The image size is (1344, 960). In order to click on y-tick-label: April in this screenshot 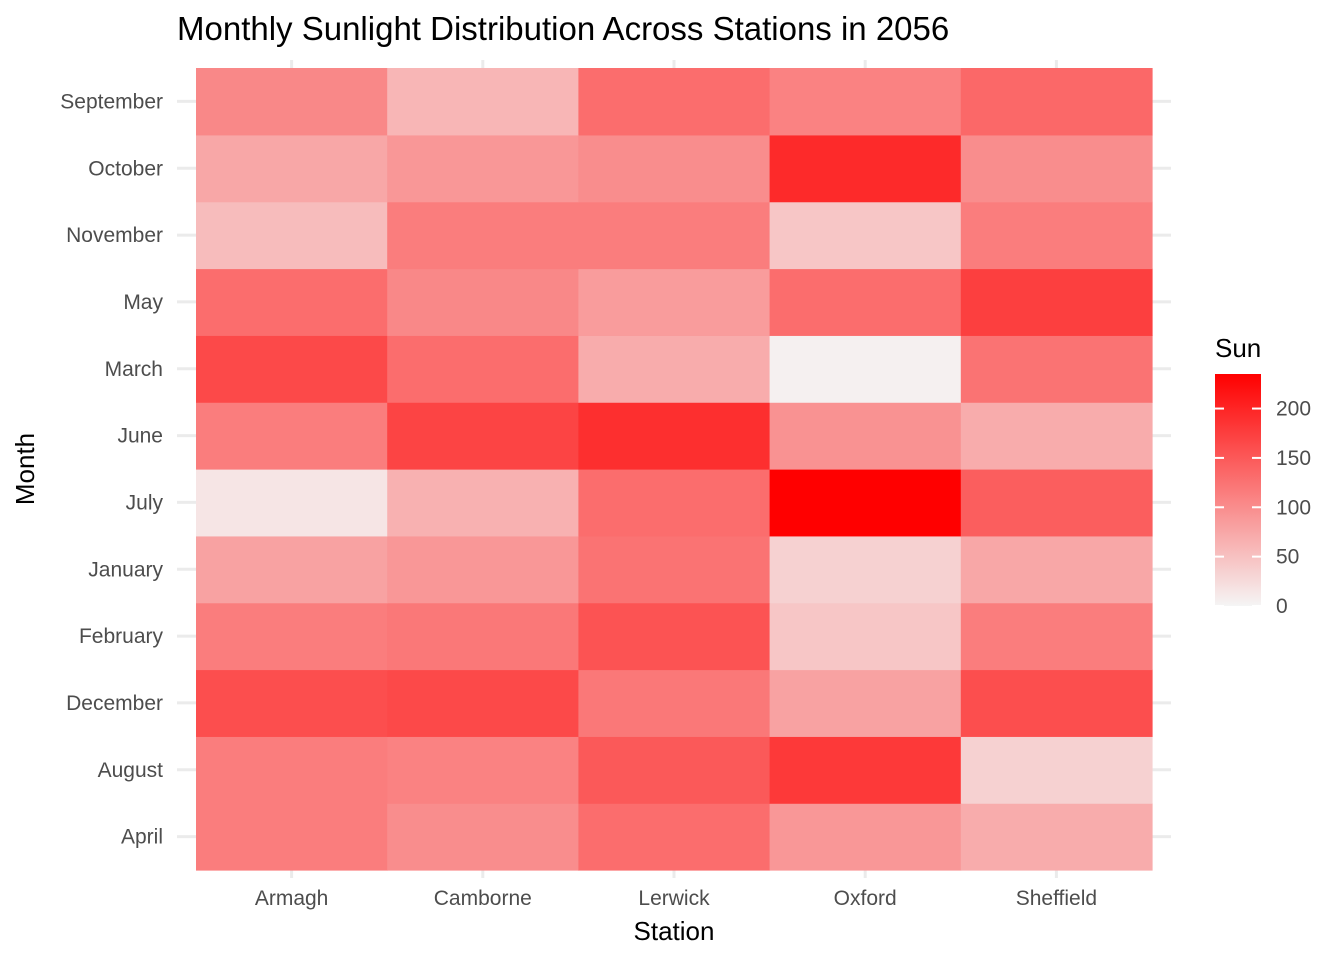, I will do `click(142, 837)`.